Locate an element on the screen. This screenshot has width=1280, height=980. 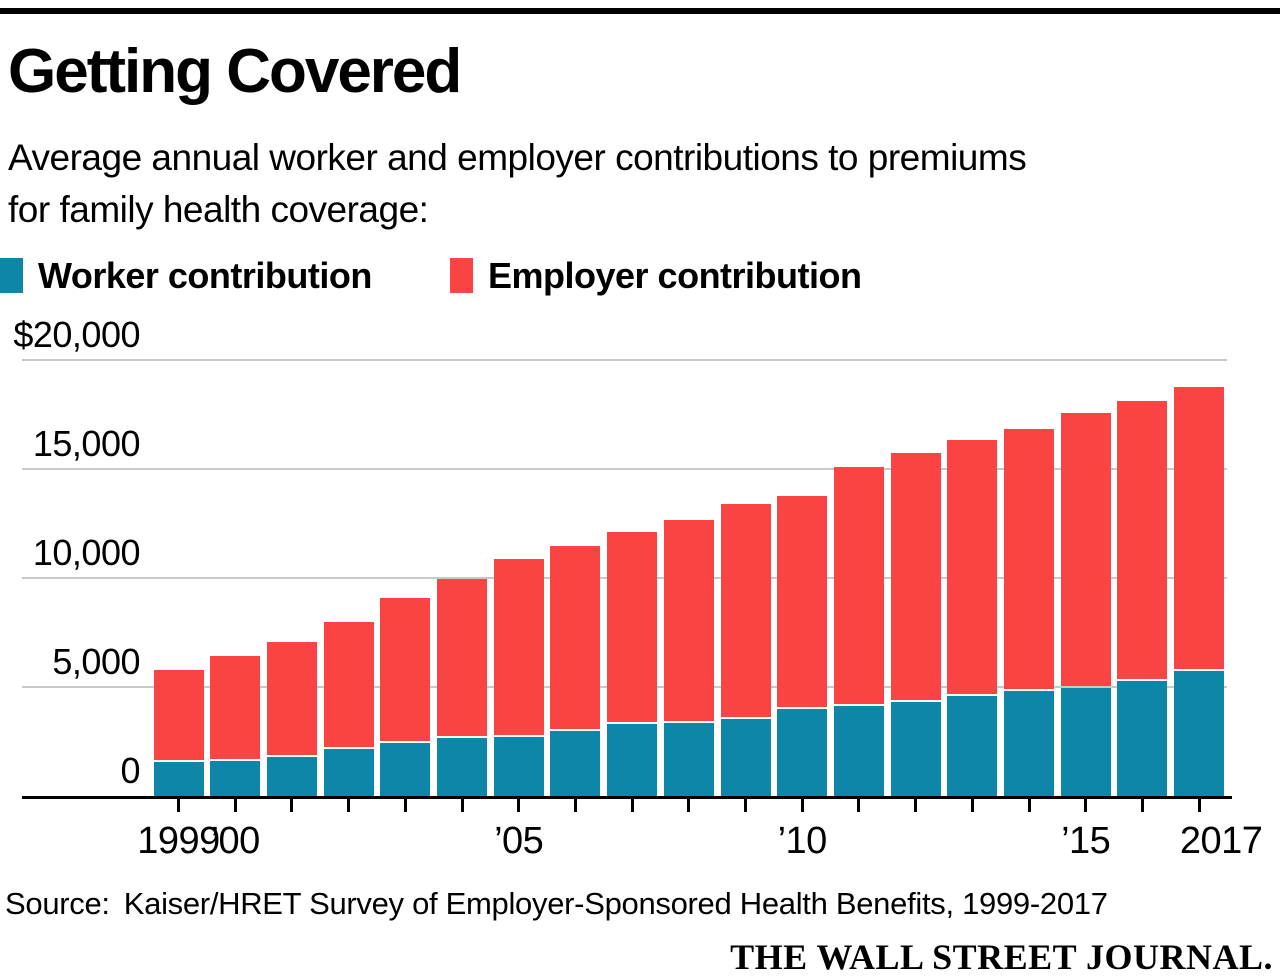
x-axis-label-2005: ’05 is located at coordinates (519, 841).